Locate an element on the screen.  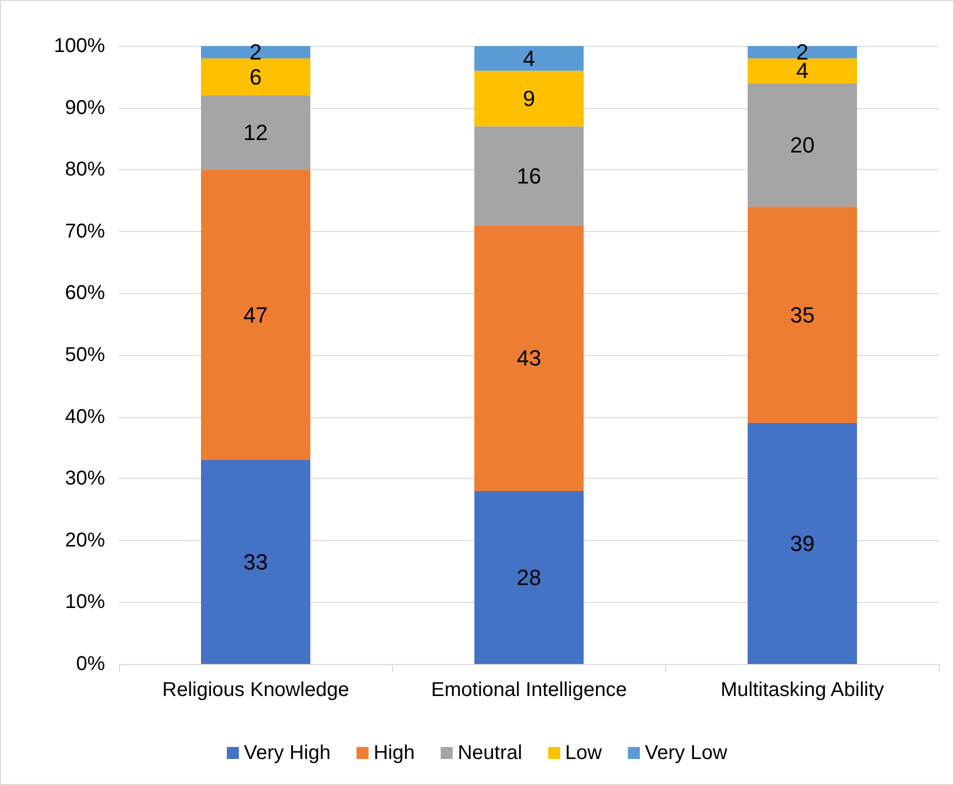
data-label: 43 is located at coordinates (529, 358).